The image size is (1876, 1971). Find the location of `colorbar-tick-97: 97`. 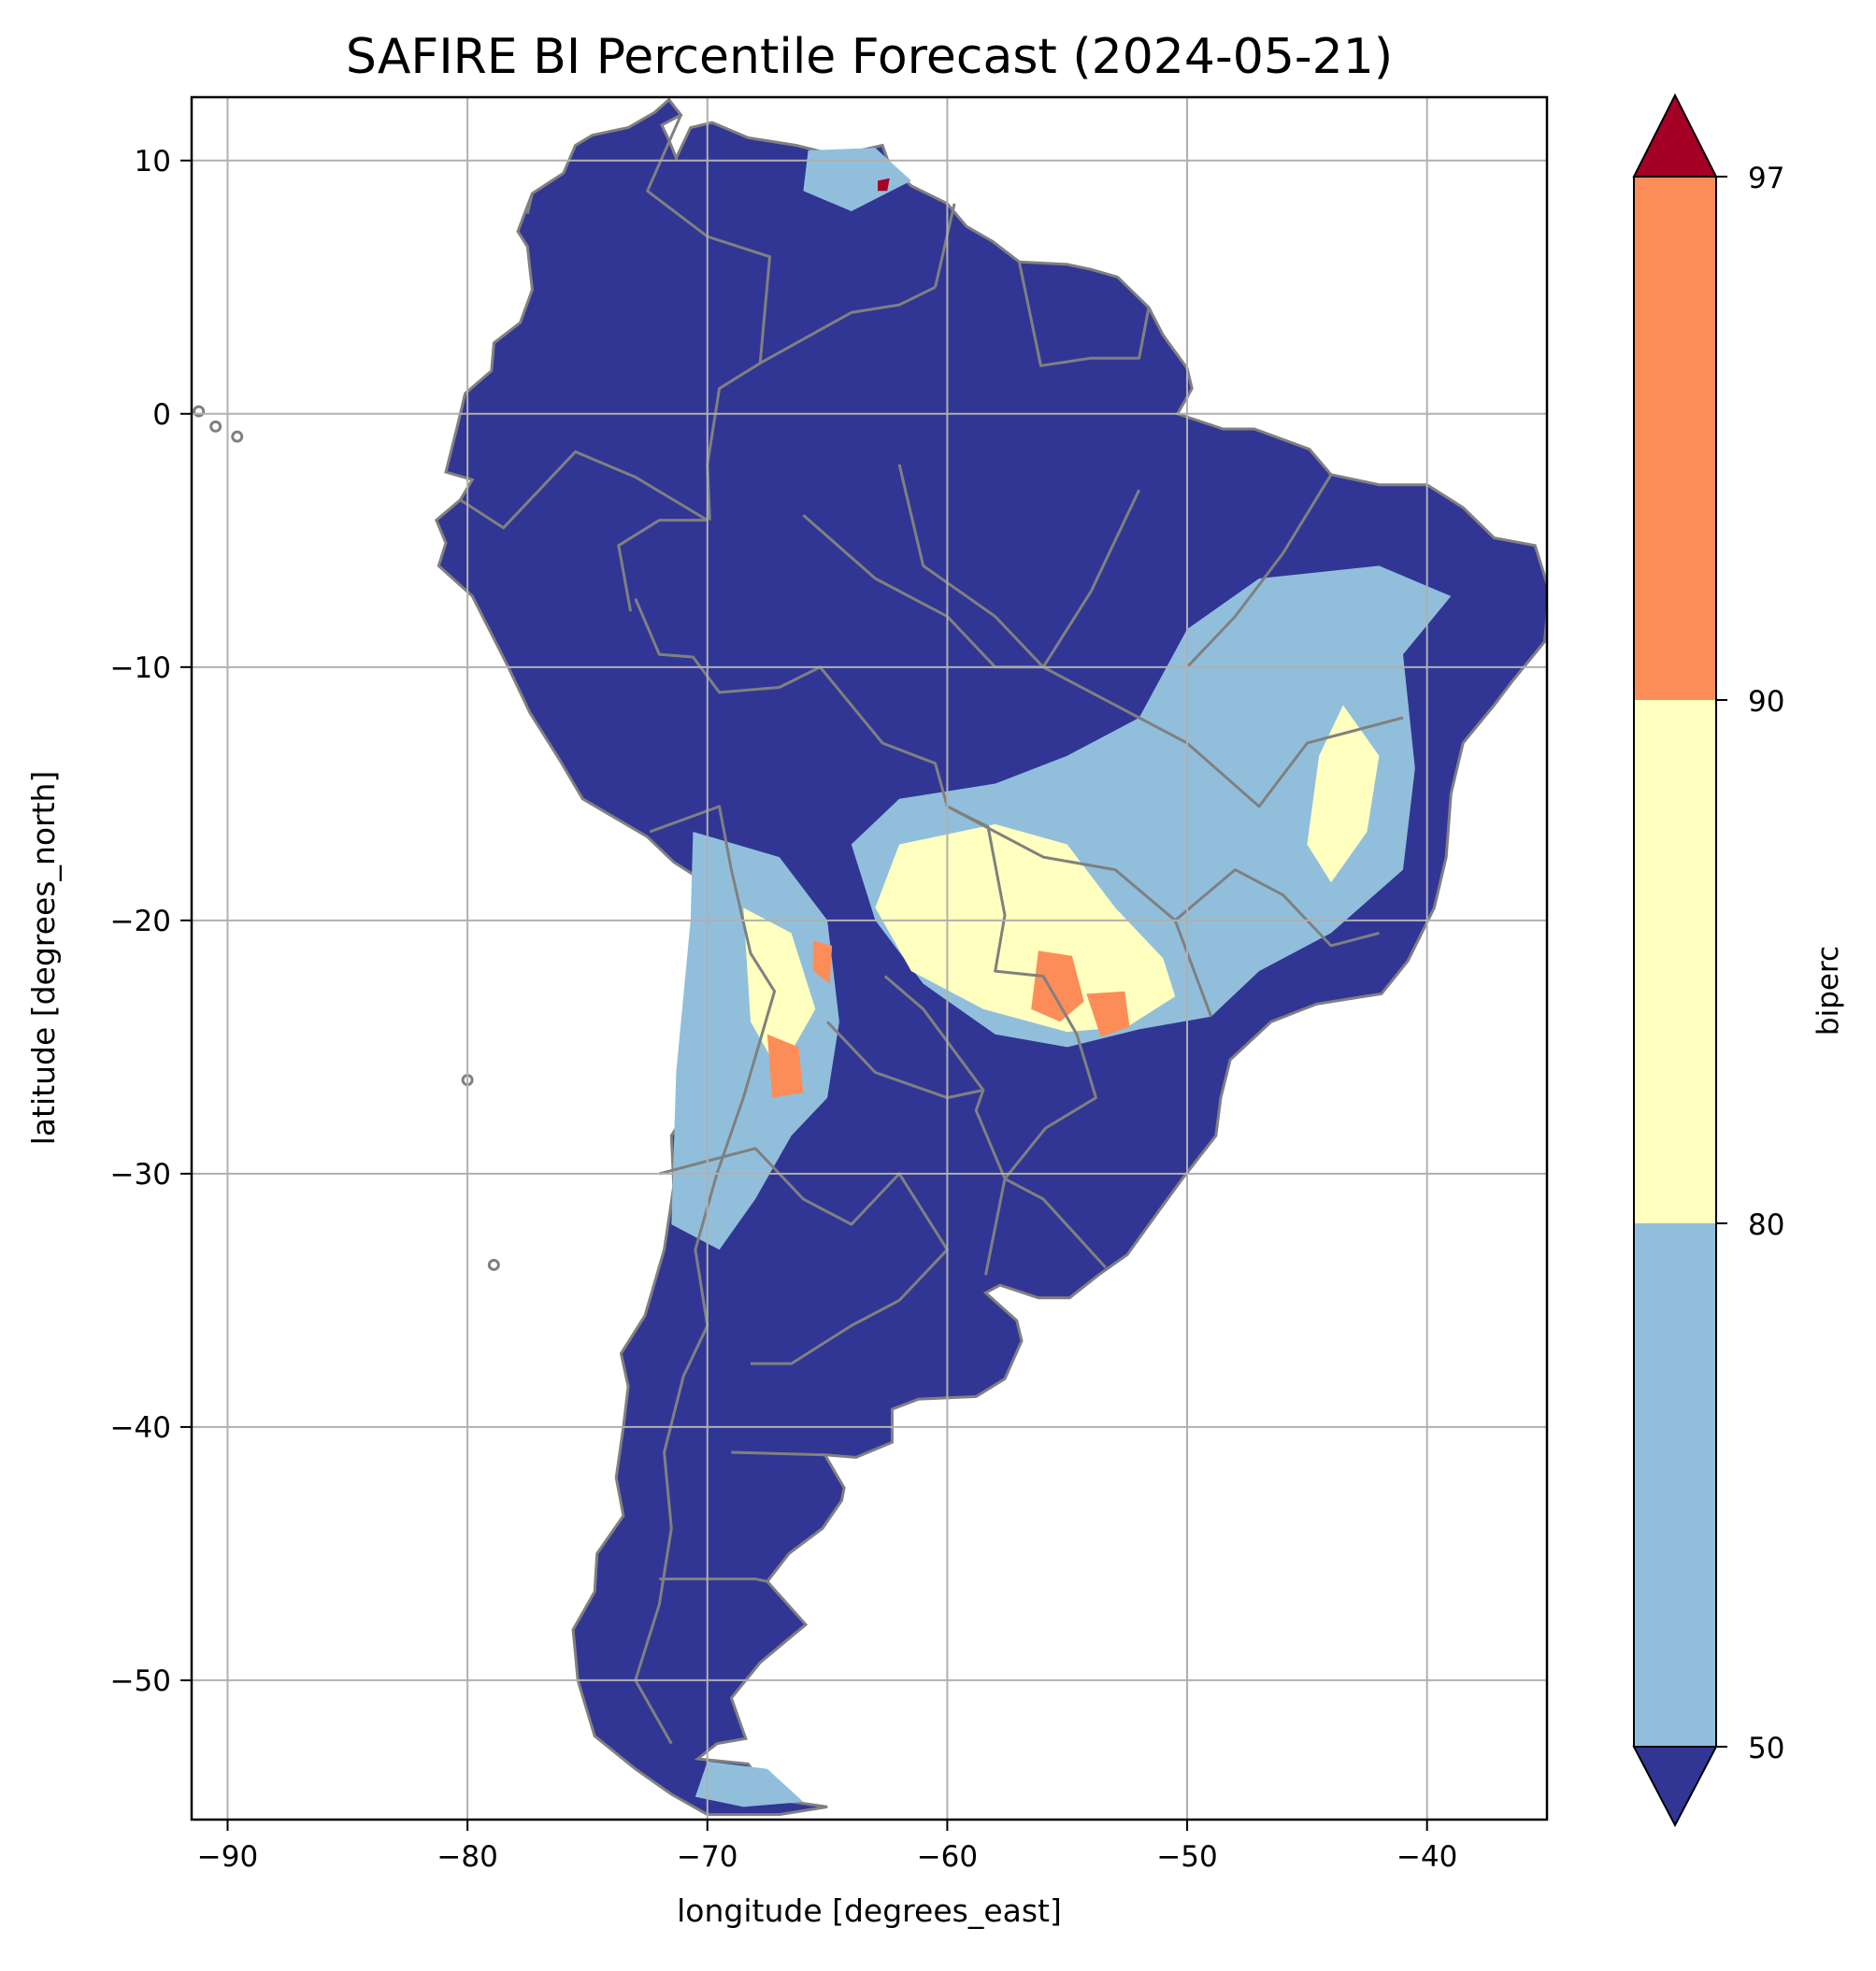

colorbar-tick-97: 97 is located at coordinates (1766, 179).